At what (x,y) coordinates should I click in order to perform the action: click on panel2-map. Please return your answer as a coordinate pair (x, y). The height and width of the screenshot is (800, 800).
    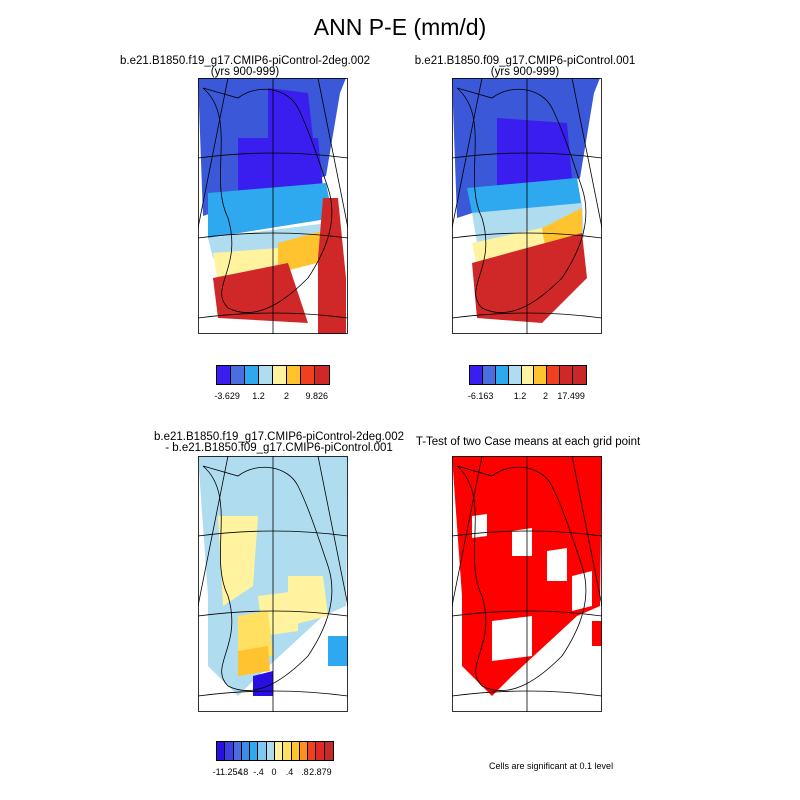
    Looking at the image, I should click on (527, 206).